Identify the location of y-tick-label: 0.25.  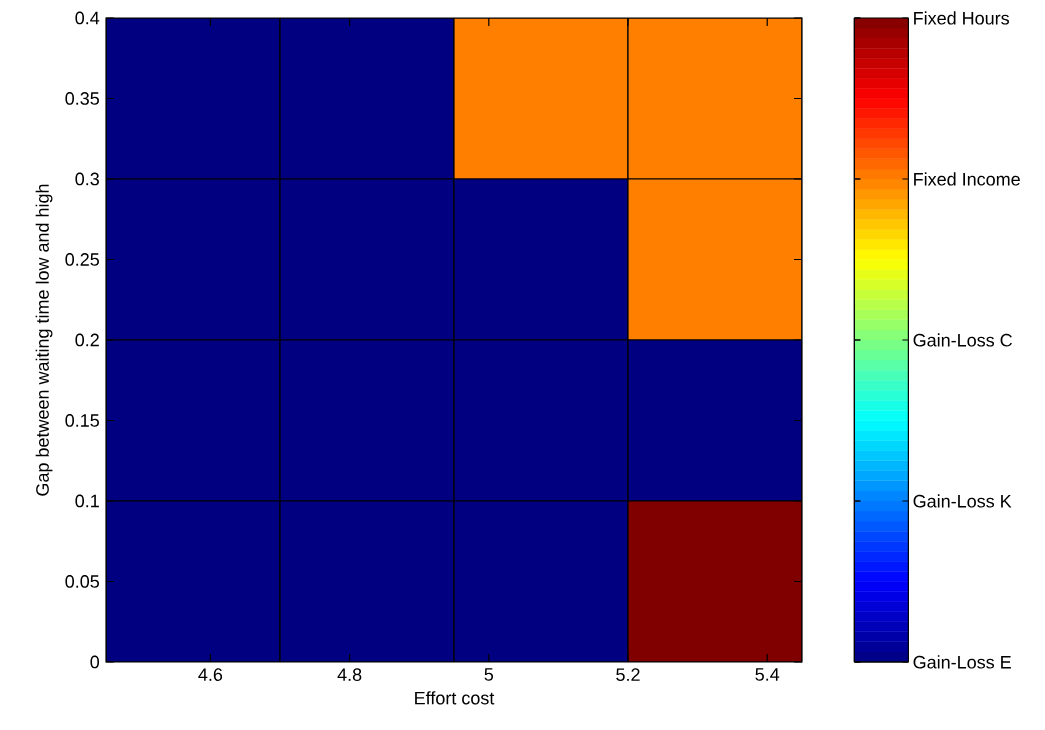
(82, 259).